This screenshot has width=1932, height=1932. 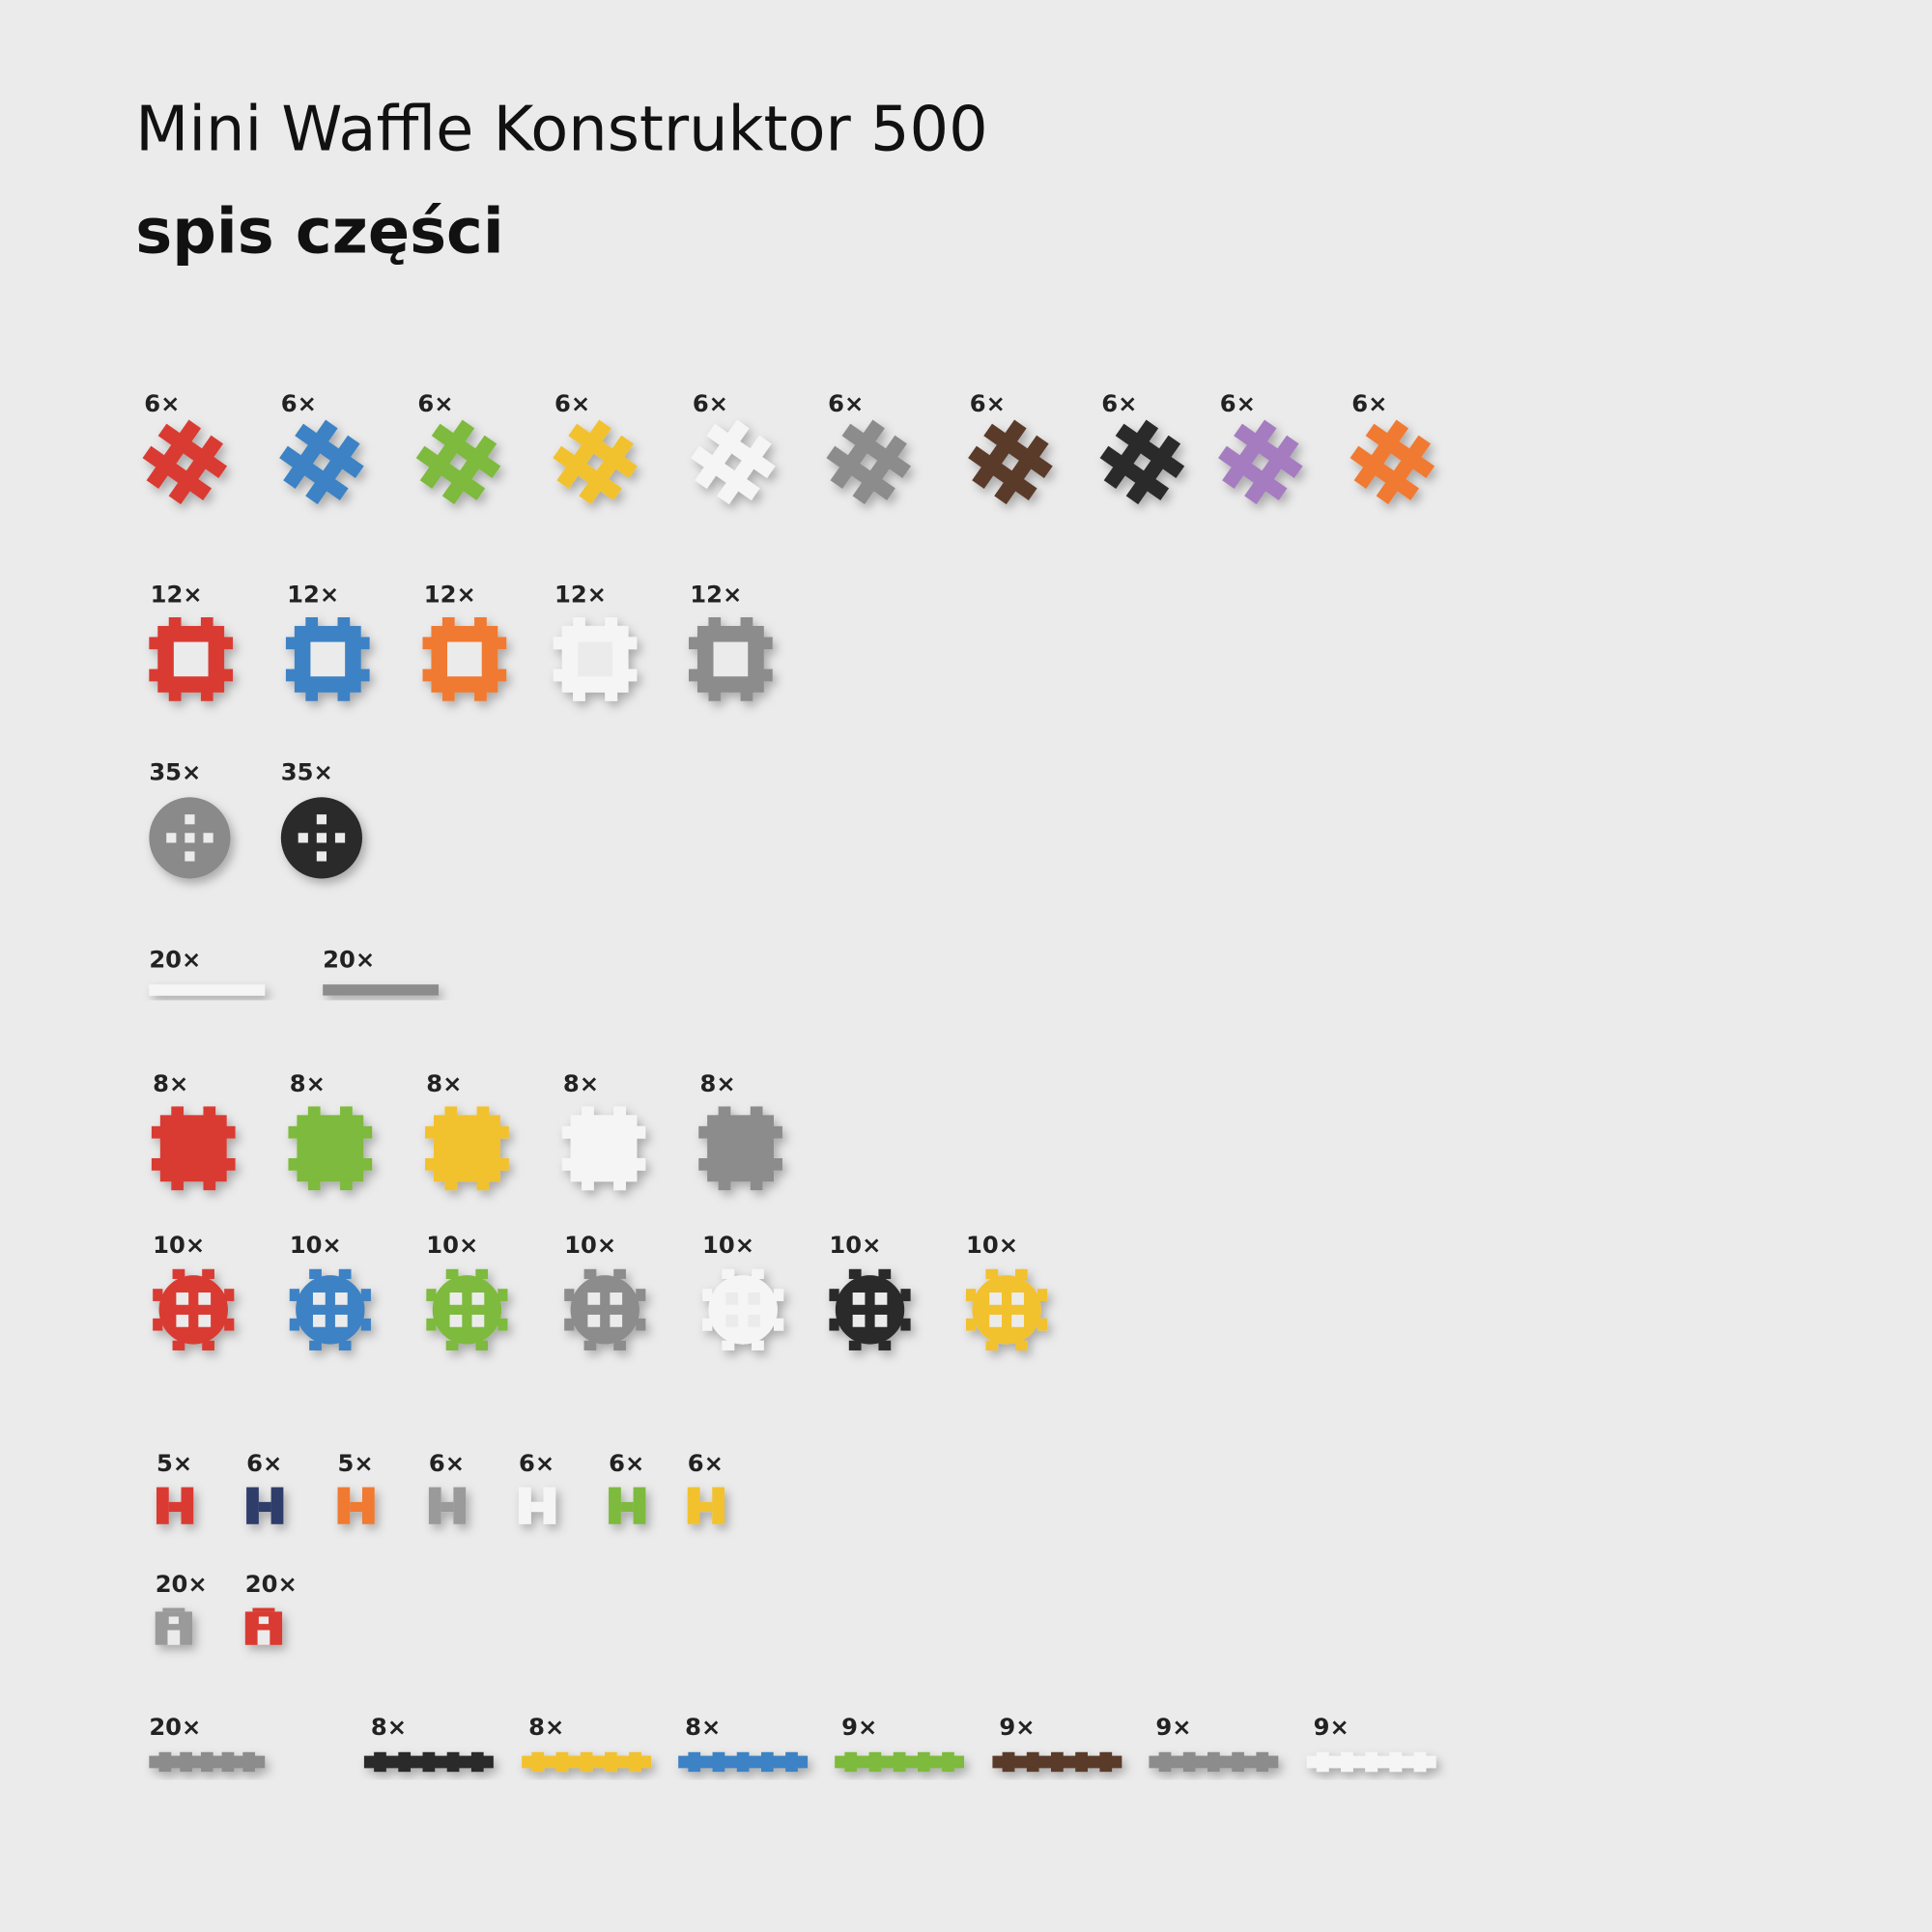 What do you see at coordinates (177, 595) in the screenshot?
I see `count-label: 12×` at bounding box center [177, 595].